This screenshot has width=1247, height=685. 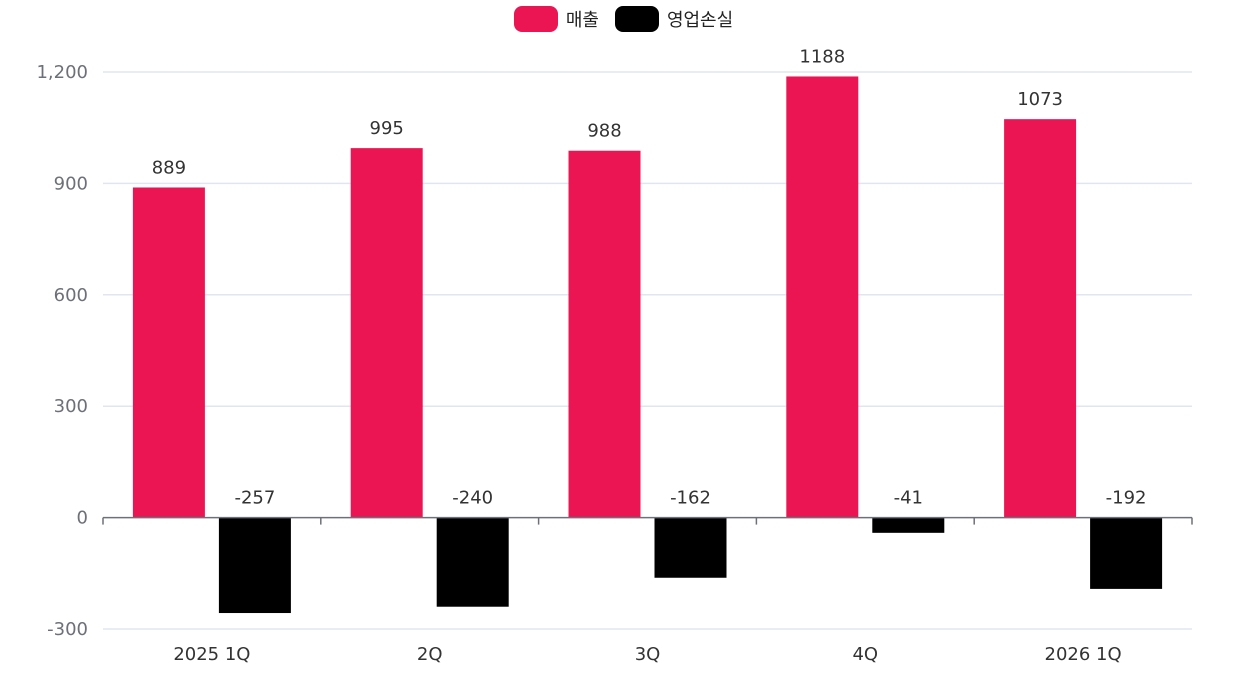 What do you see at coordinates (71, 406) in the screenshot?
I see `y-tick-label: 300` at bounding box center [71, 406].